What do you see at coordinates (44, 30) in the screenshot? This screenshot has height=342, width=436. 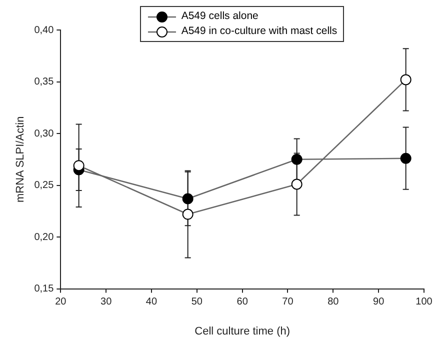 I see `y-tick-label: 0,40` at bounding box center [44, 30].